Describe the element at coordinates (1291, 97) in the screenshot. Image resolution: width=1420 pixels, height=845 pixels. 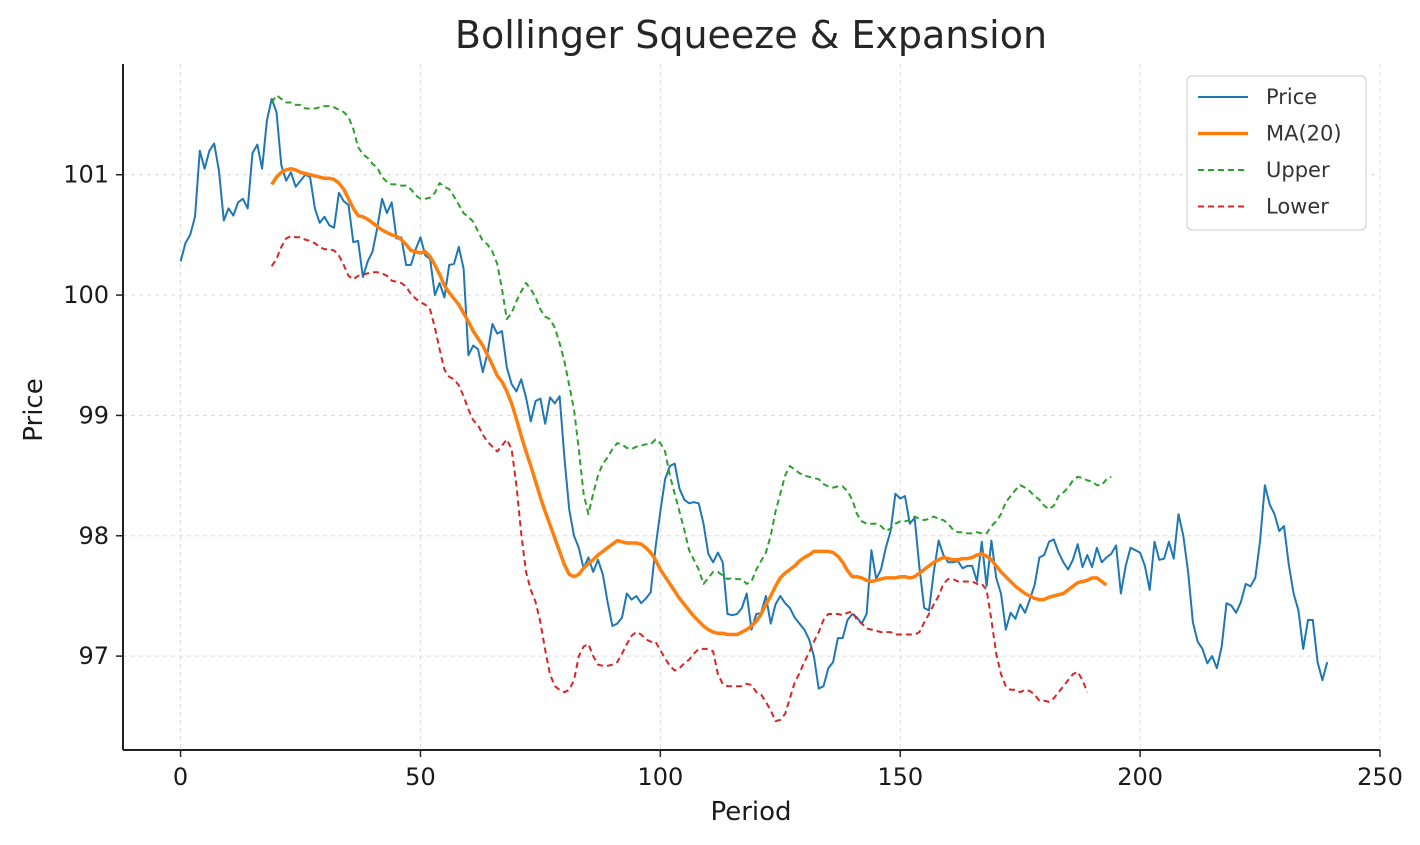
I see `legend-label: Price` at that location.